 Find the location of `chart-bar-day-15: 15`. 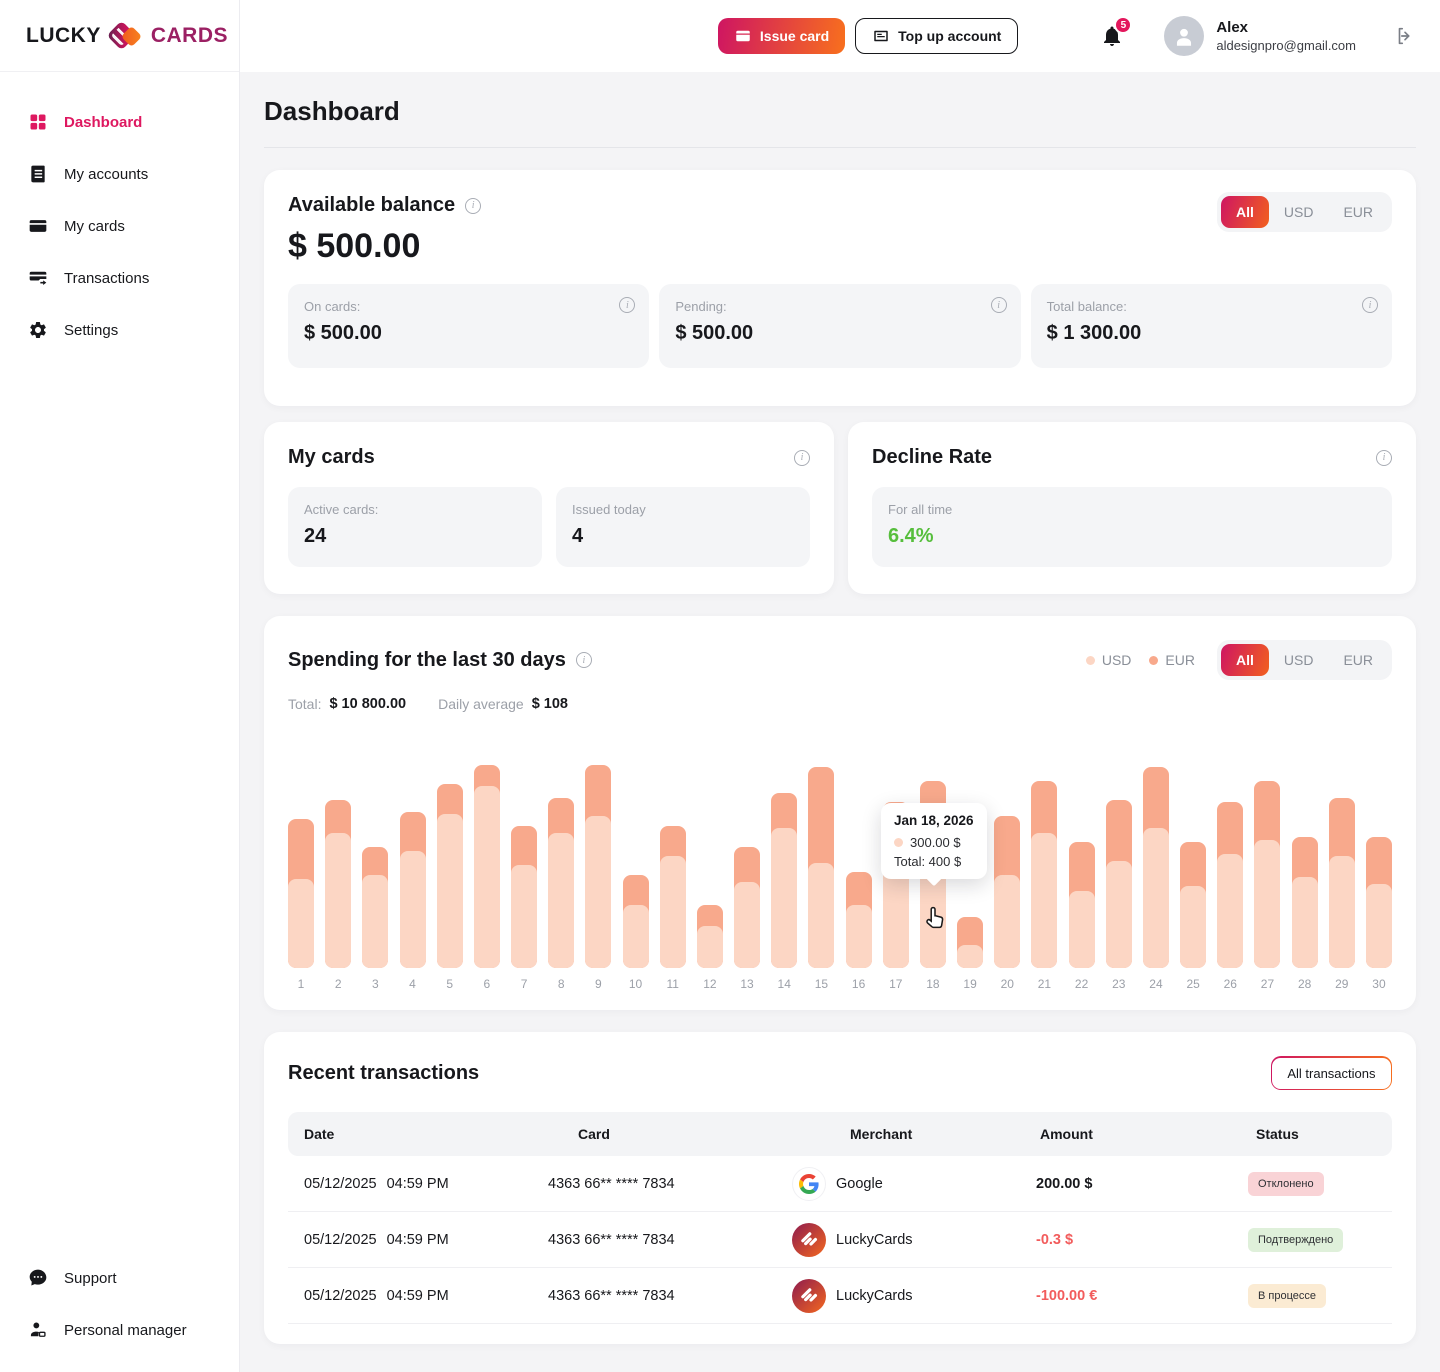

chart-bar-day-15: 15 is located at coordinates (821, 861).